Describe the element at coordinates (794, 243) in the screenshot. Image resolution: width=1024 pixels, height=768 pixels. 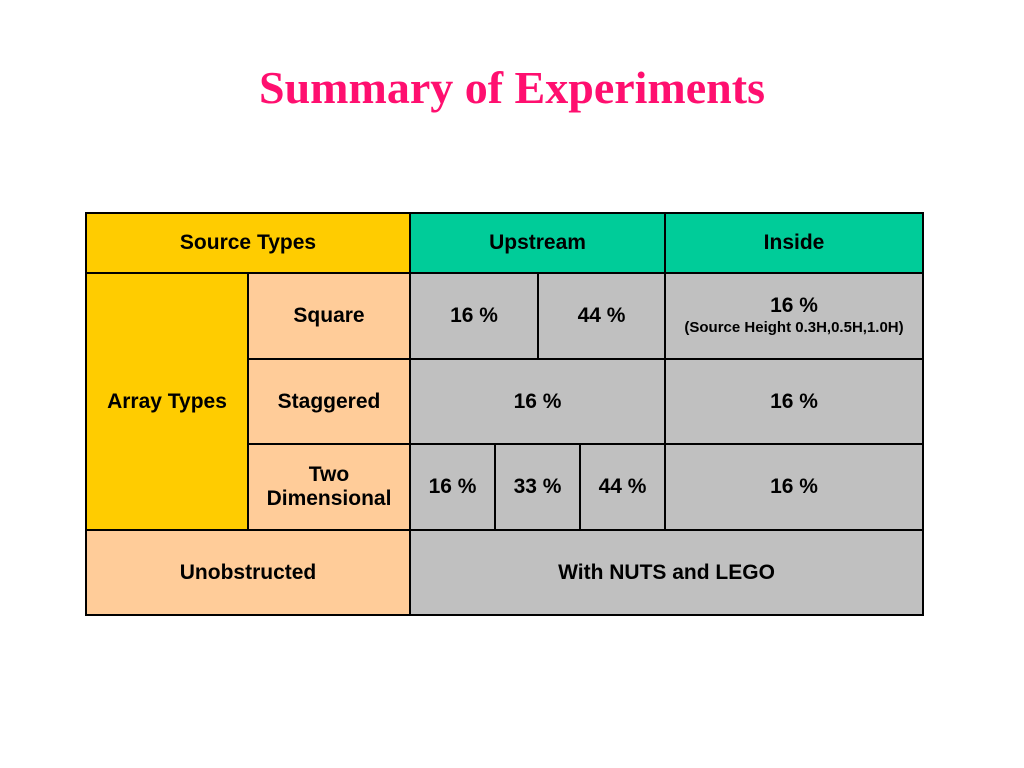
I see `header-inside: Inside` at that location.